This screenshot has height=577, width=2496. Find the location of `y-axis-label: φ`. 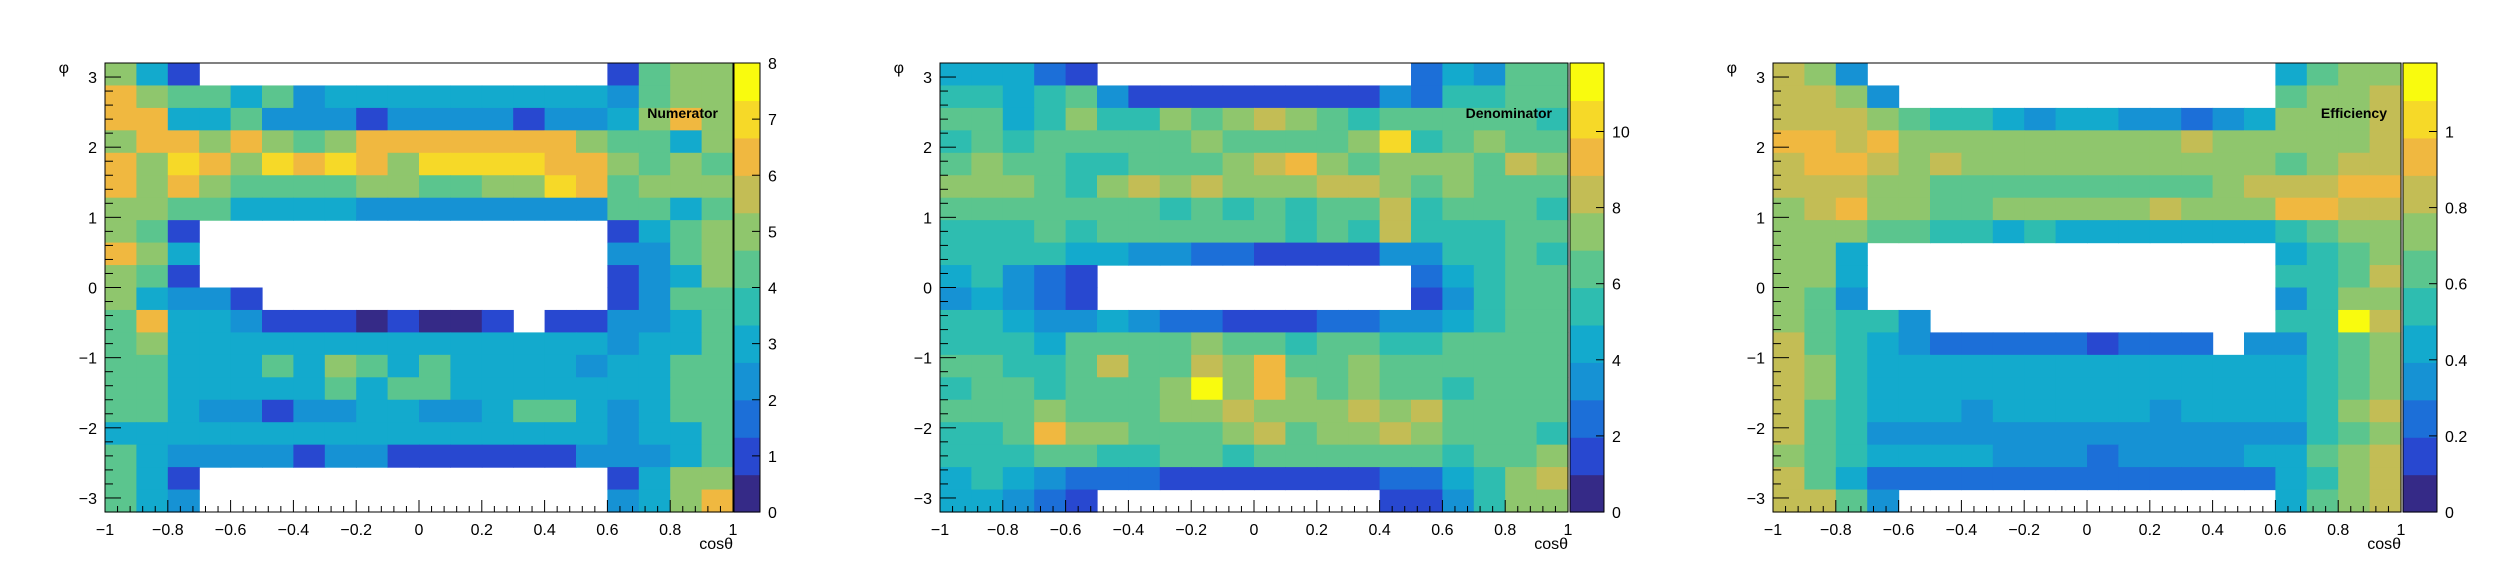

y-axis-label: φ is located at coordinates (899, 68).